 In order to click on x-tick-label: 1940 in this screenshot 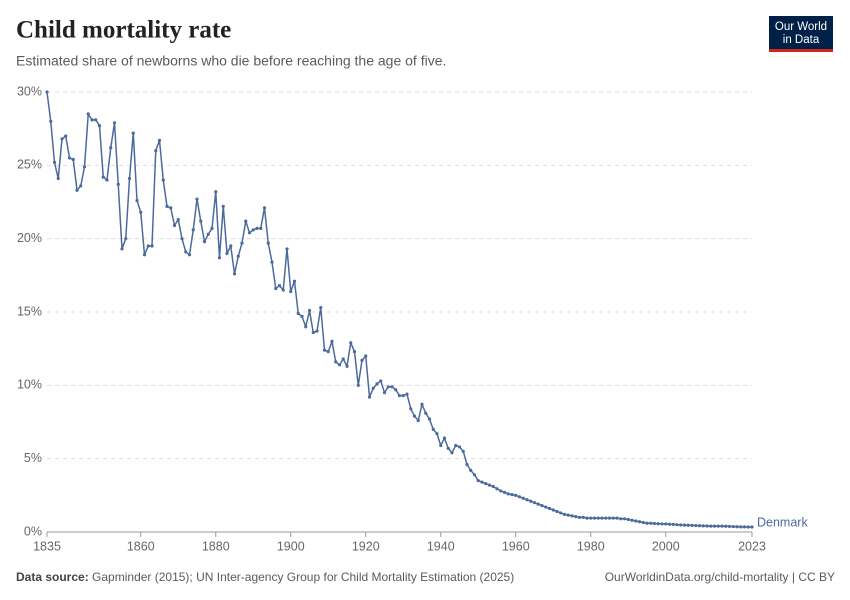, I will do `click(441, 546)`.